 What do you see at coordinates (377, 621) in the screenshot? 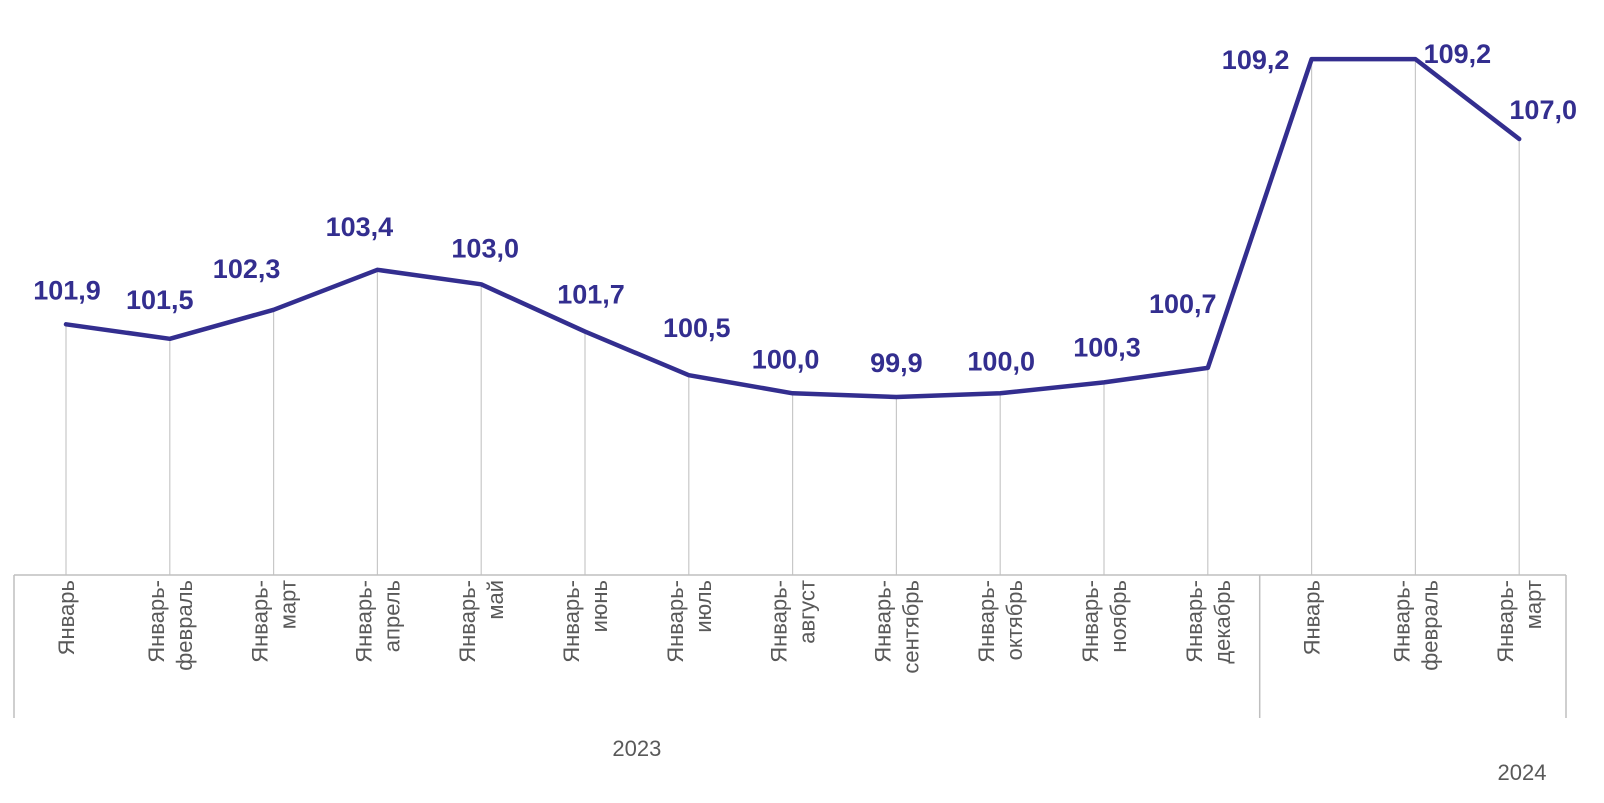
I see `category-label: Январь-апрель` at bounding box center [377, 621].